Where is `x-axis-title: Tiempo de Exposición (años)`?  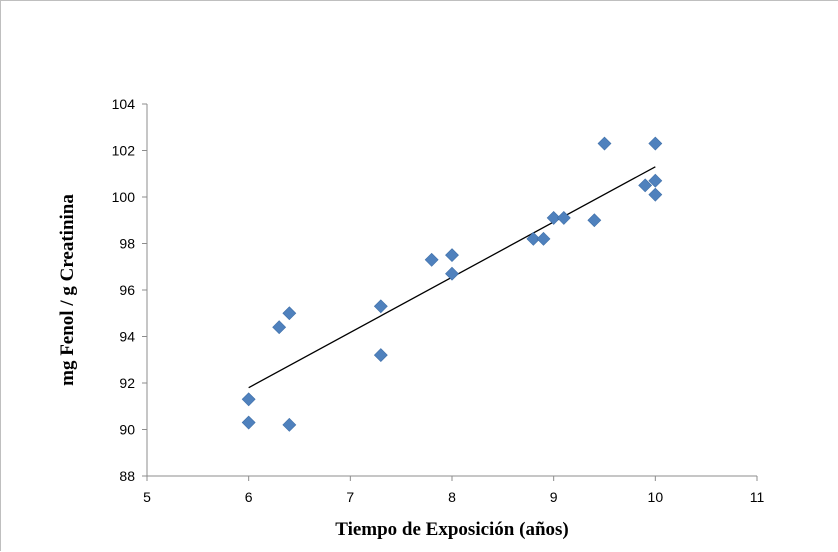 x-axis-title: Tiempo de Exposición (años) is located at coordinates (452, 529).